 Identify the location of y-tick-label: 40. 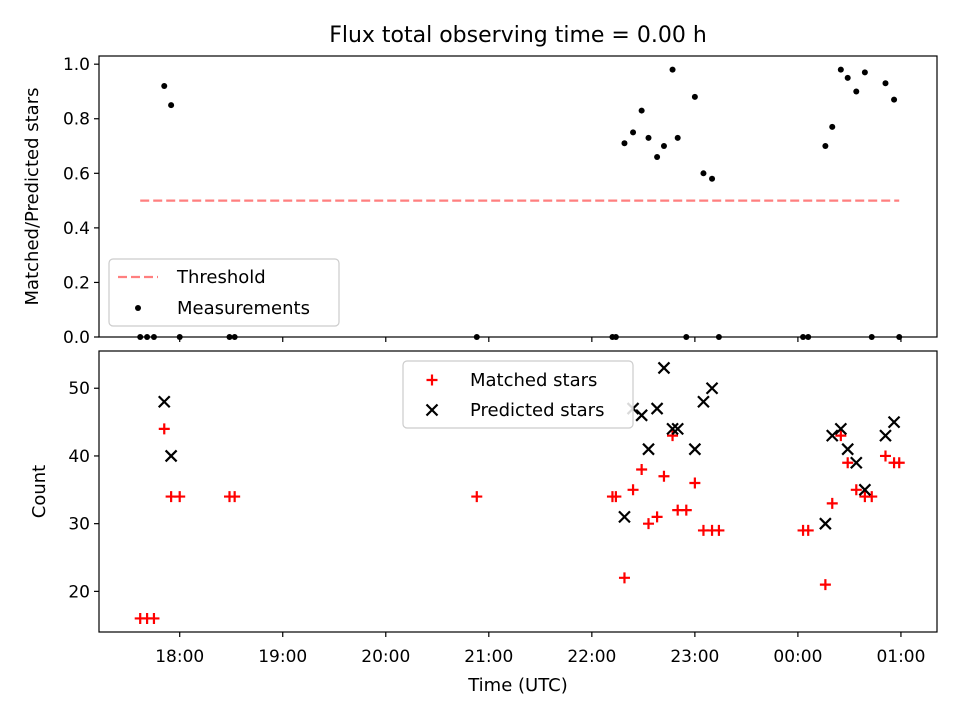
(79, 457).